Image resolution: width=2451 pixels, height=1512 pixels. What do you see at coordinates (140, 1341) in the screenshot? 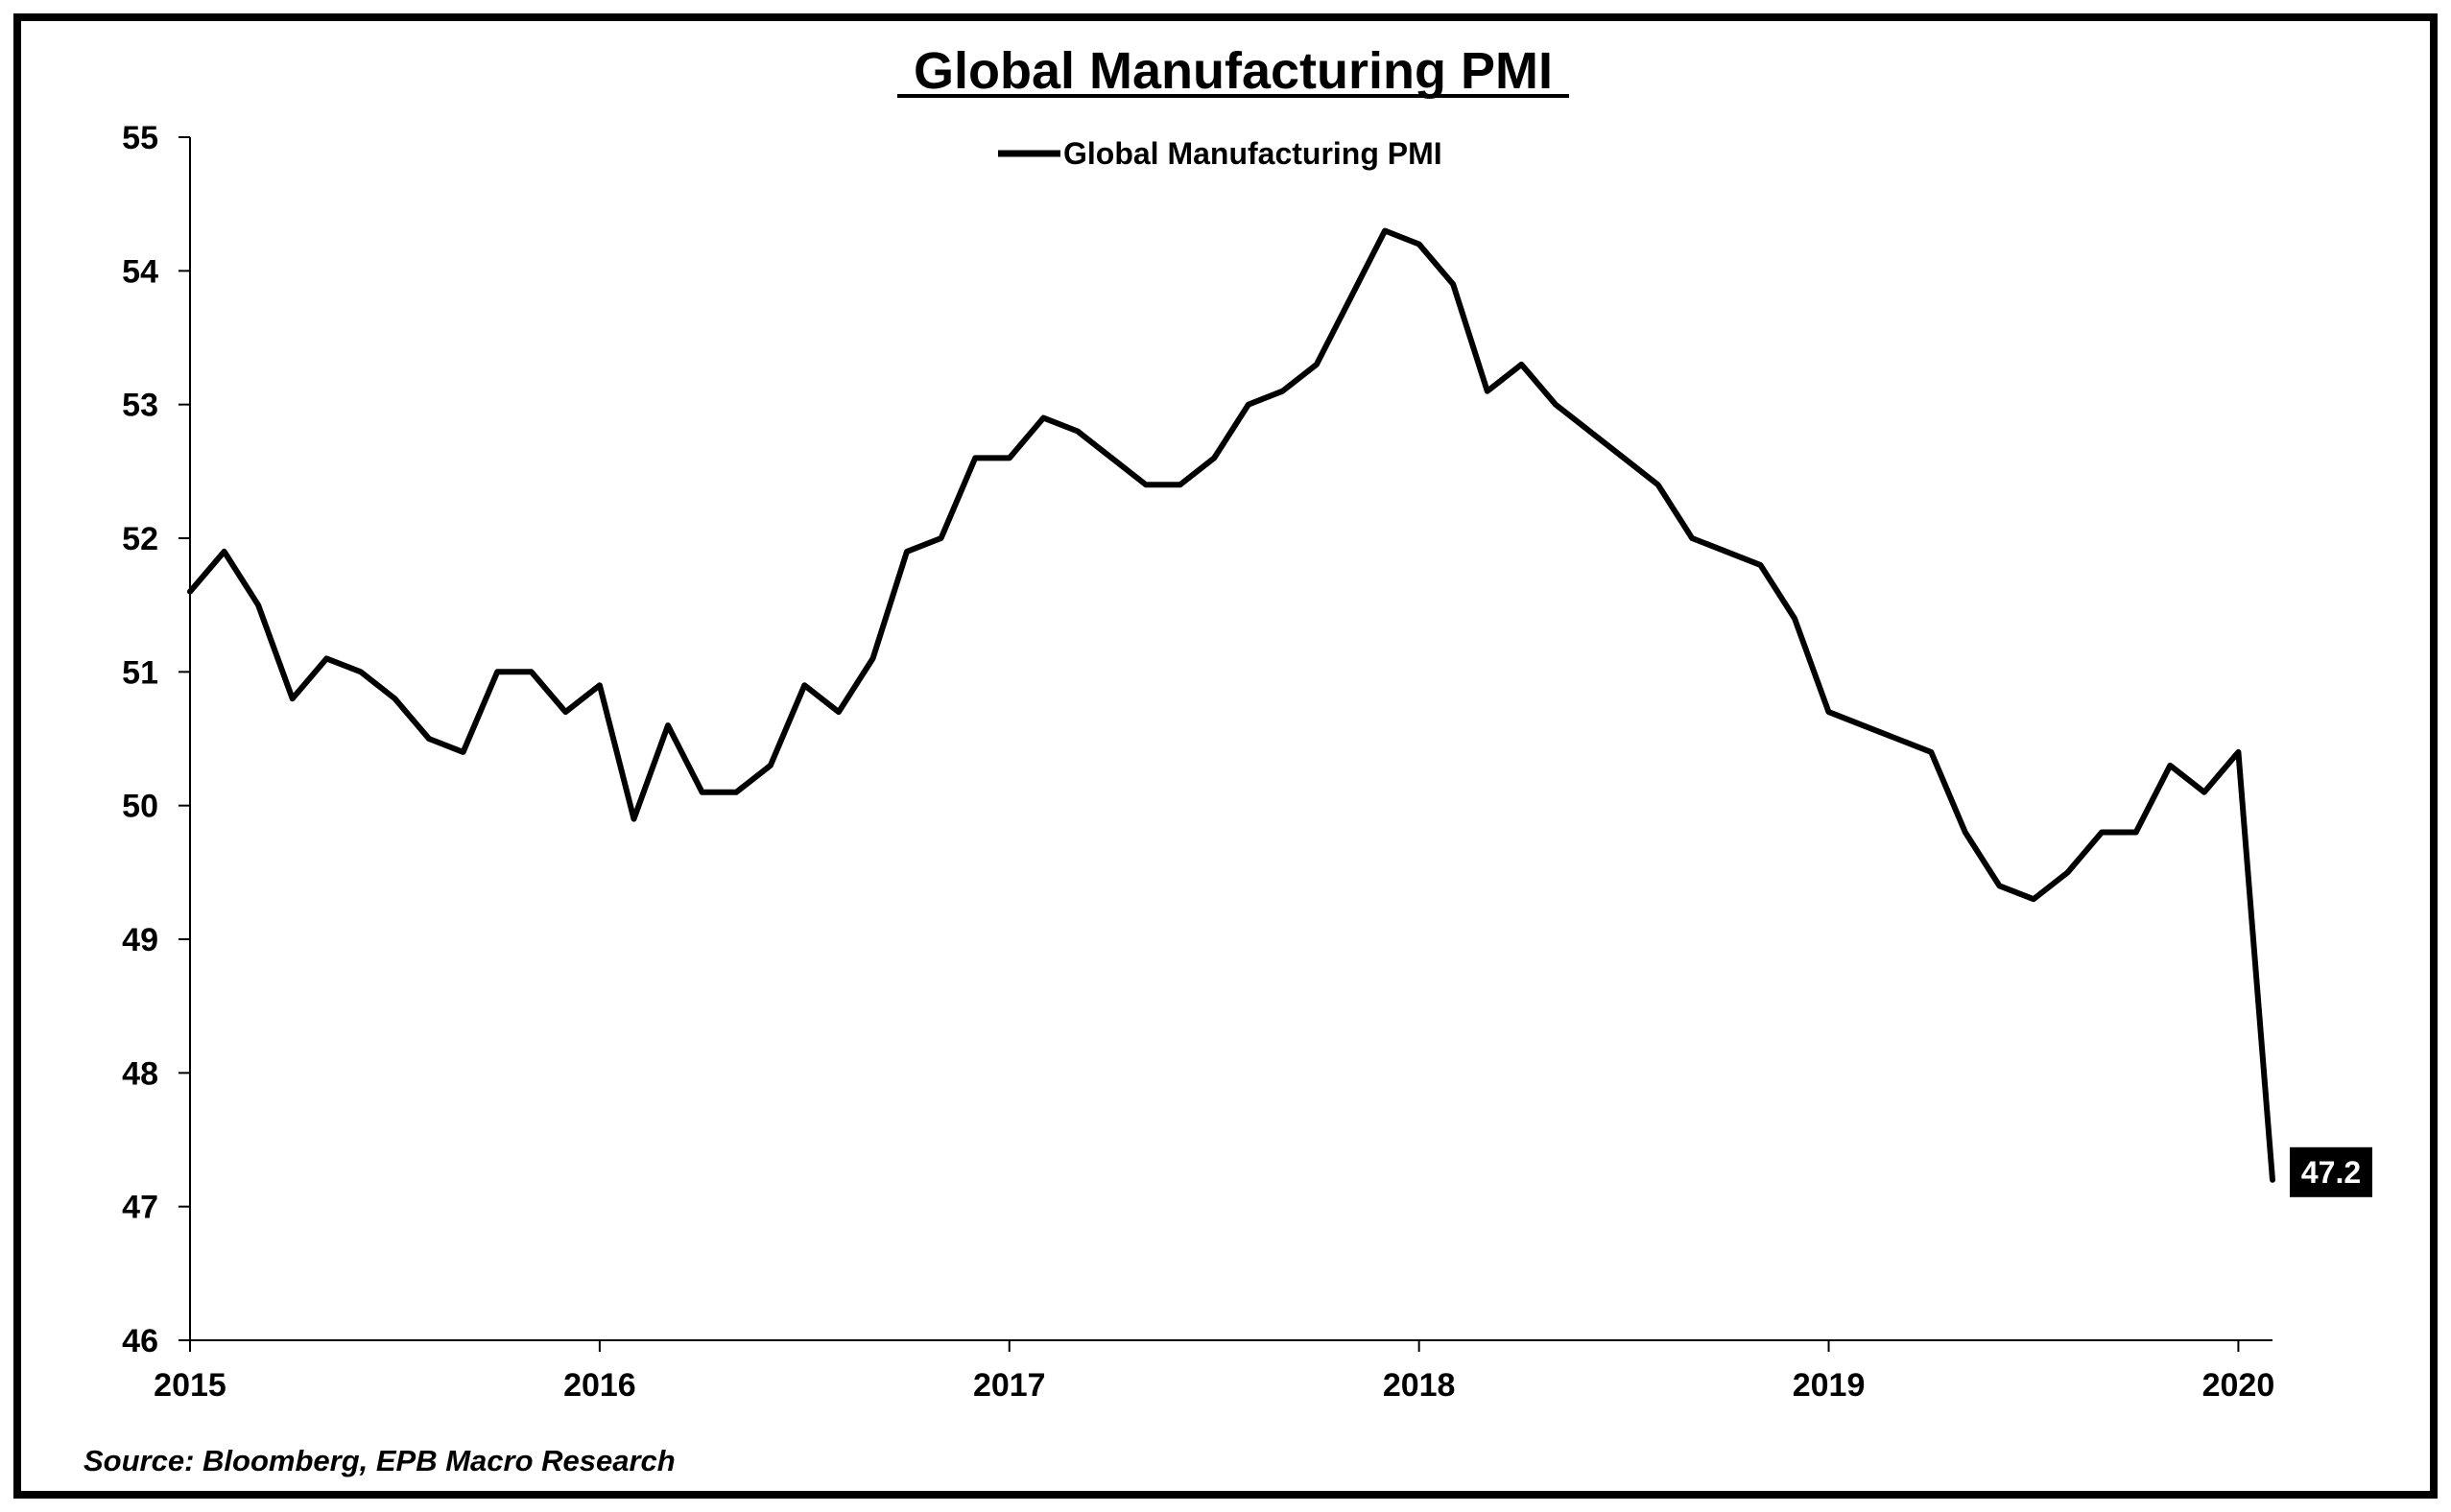
I see `y-tick-label: 46` at bounding box center [140, 1341].